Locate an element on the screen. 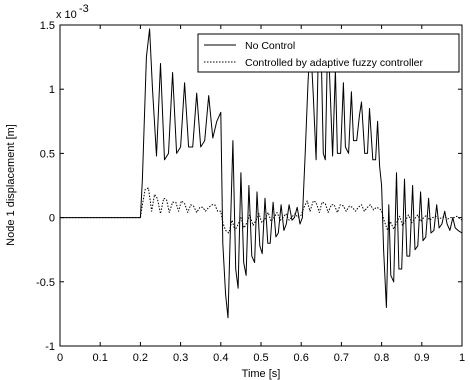  y-tick-label: 1 is located at coordinates (52, 90).